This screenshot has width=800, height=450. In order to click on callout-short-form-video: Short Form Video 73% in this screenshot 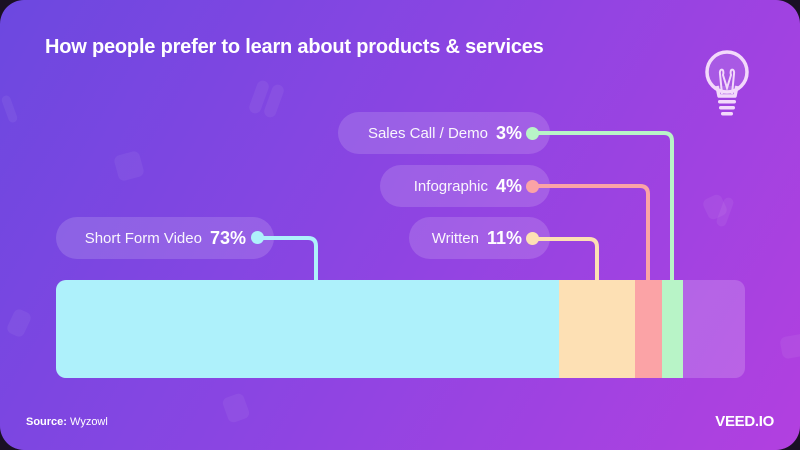, I will do `click(165, 238)`.